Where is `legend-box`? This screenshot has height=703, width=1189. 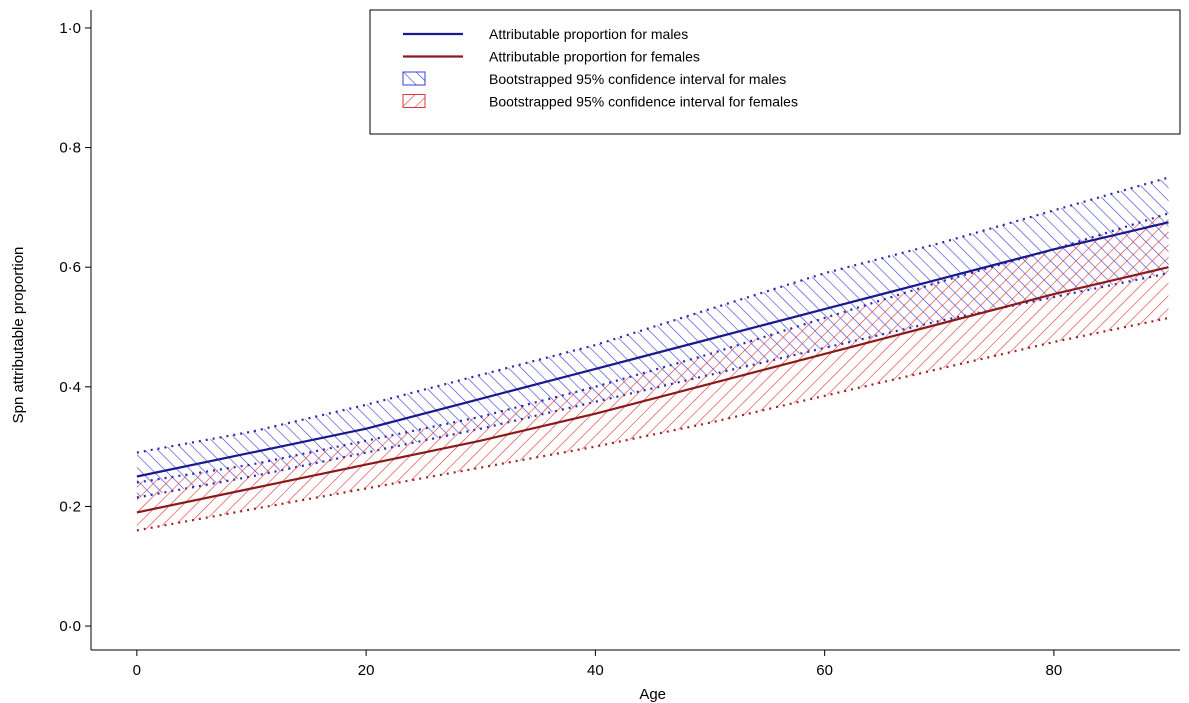 legend-box is located at coordinates (775, 72).